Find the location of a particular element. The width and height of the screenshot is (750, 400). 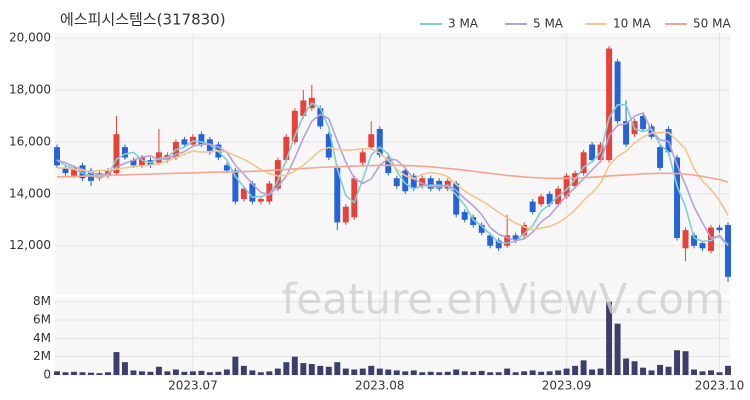

y-tick-label: 18,000 is located at coordinates (30, 90).